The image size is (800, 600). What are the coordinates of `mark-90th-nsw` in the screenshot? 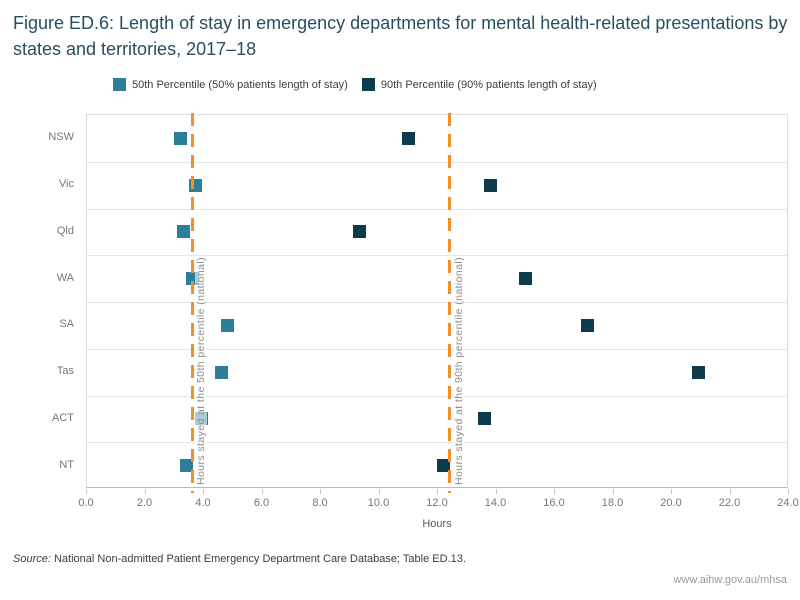 It's located at (409, 138).